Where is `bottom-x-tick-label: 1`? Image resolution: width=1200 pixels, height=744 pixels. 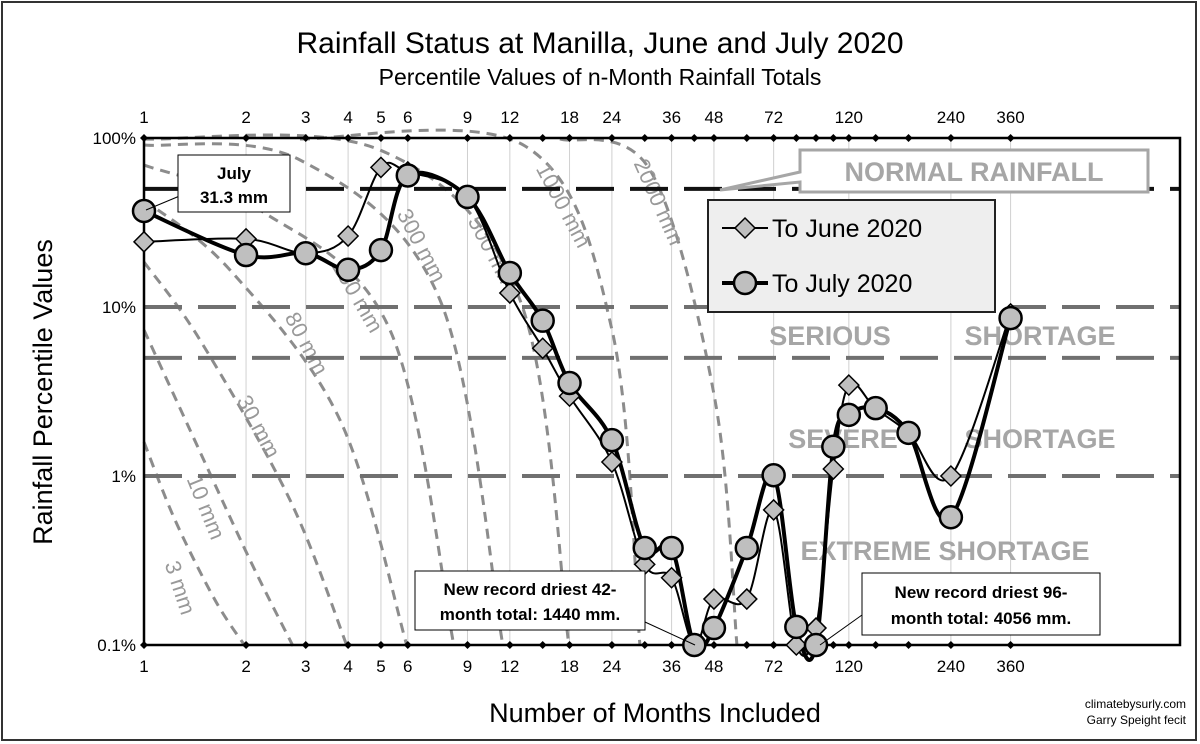
bottom-x-tick-label: 1 is located at coordinates (143, 666).